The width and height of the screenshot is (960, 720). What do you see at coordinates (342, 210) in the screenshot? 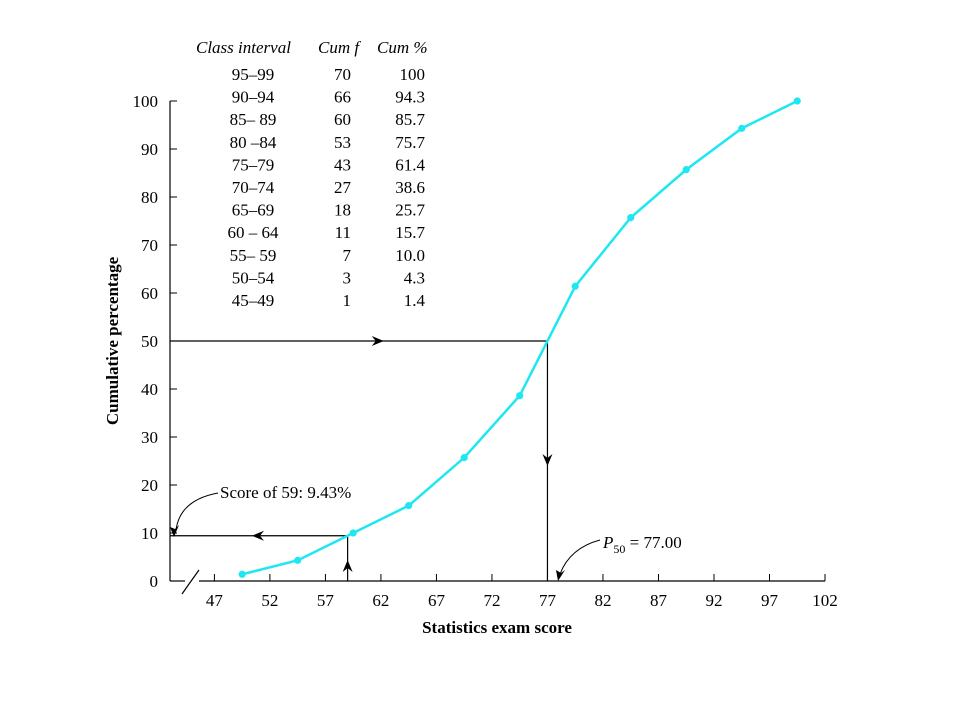
I see `table-cell-cum-f: 18` at bounding box center [342, 210].